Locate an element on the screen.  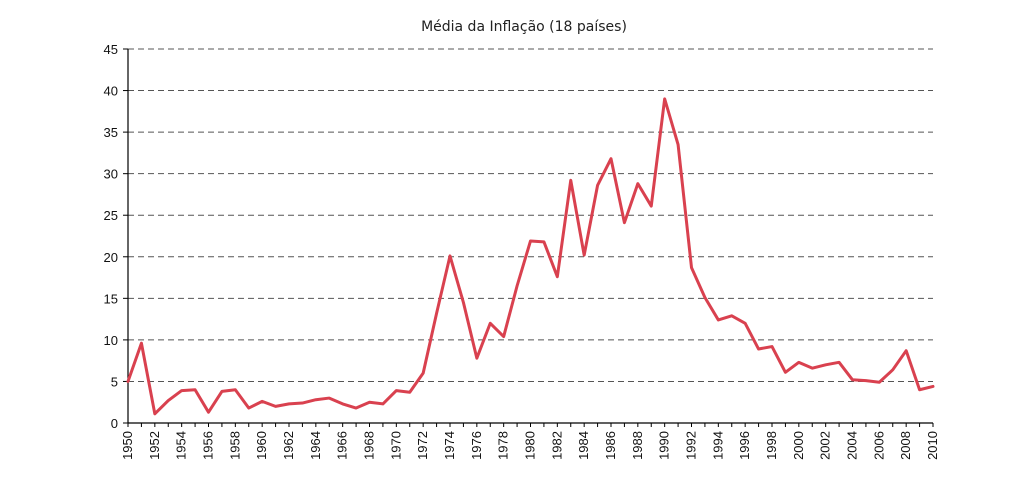
x-tick-label: 1958 is located at coordinates (234, 445).